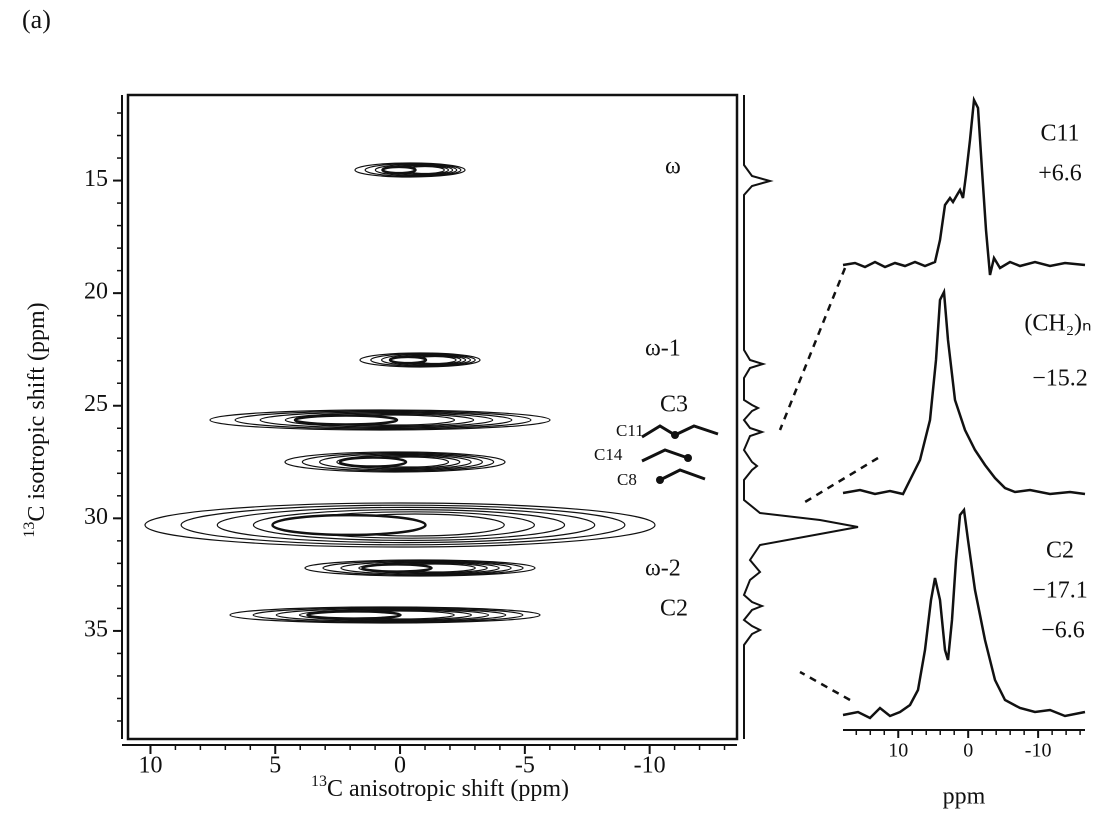  What do you see at coordinates (650, 766) in the screenshot?
I see `x-tick-label: -10` at bounding box center [650, 766].